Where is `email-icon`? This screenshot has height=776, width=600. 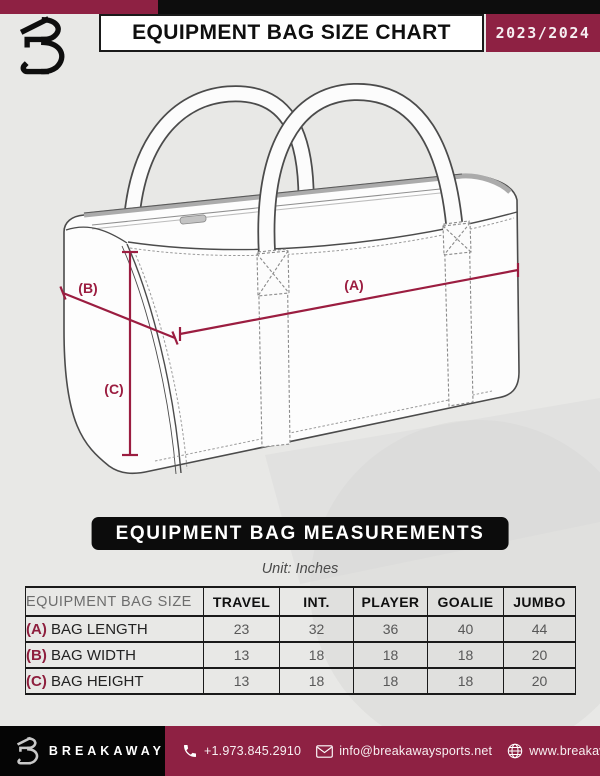 email-icon is located at coordinates (325, 751).